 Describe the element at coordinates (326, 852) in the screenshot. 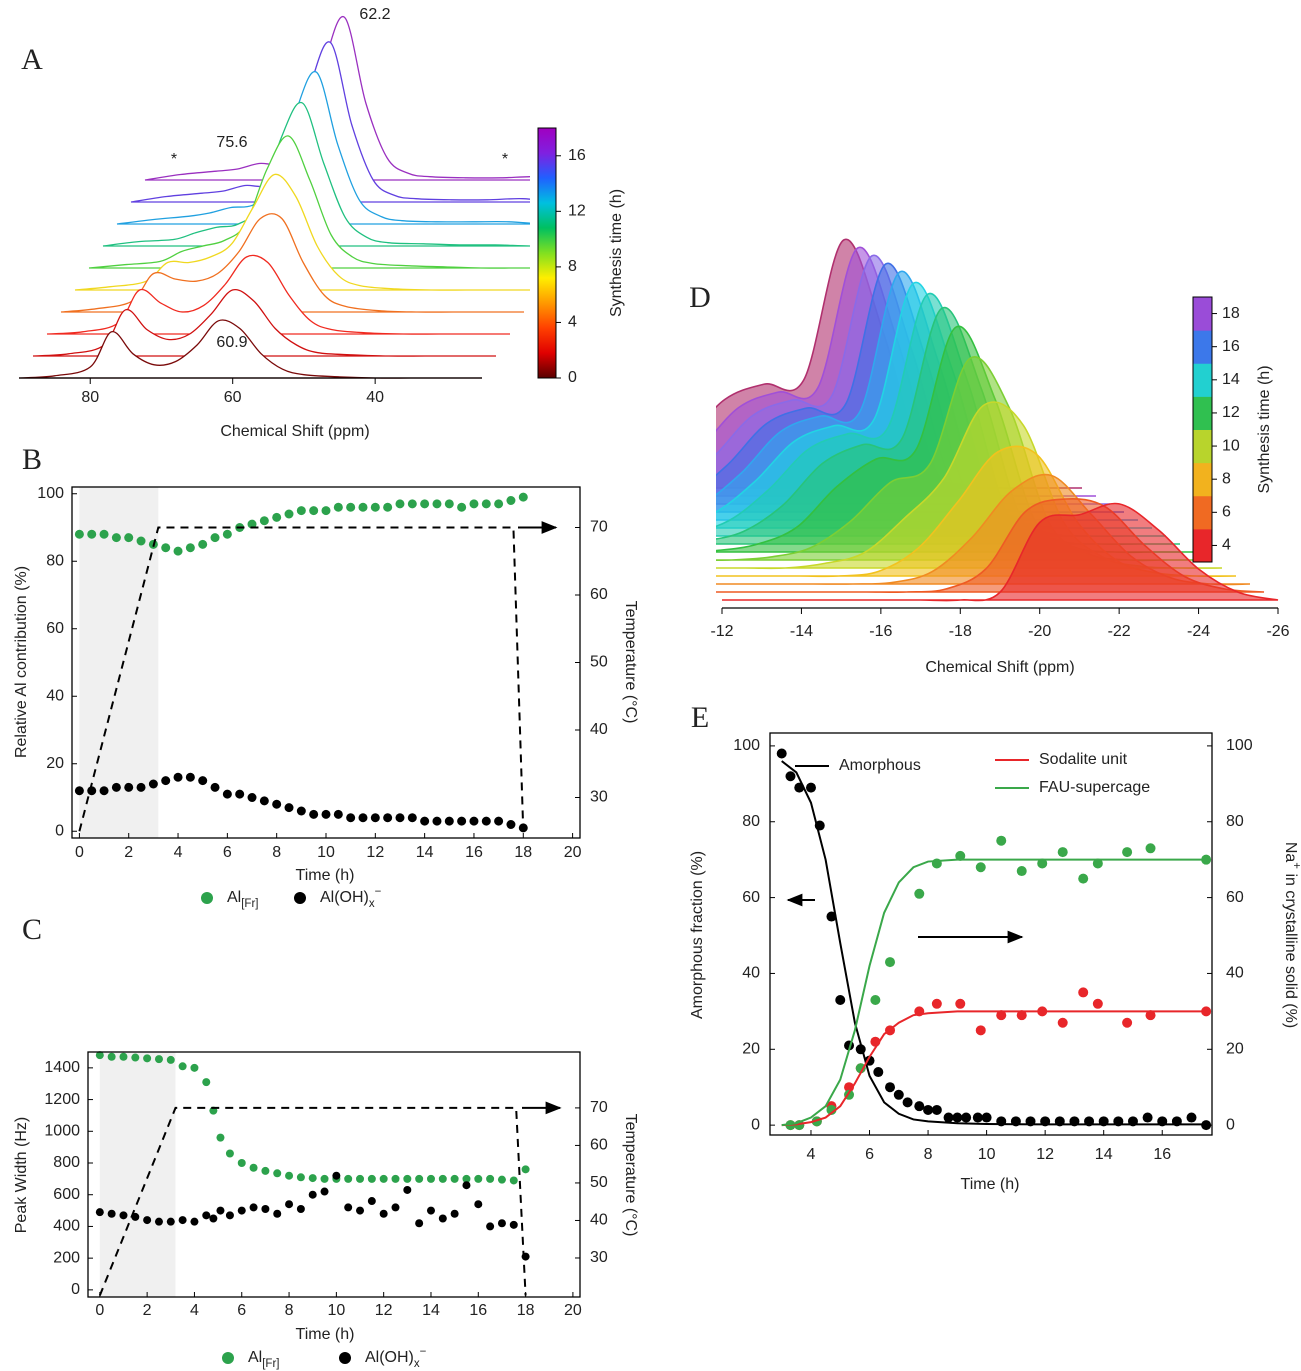

I see `x-tick-label: 10` at that location.